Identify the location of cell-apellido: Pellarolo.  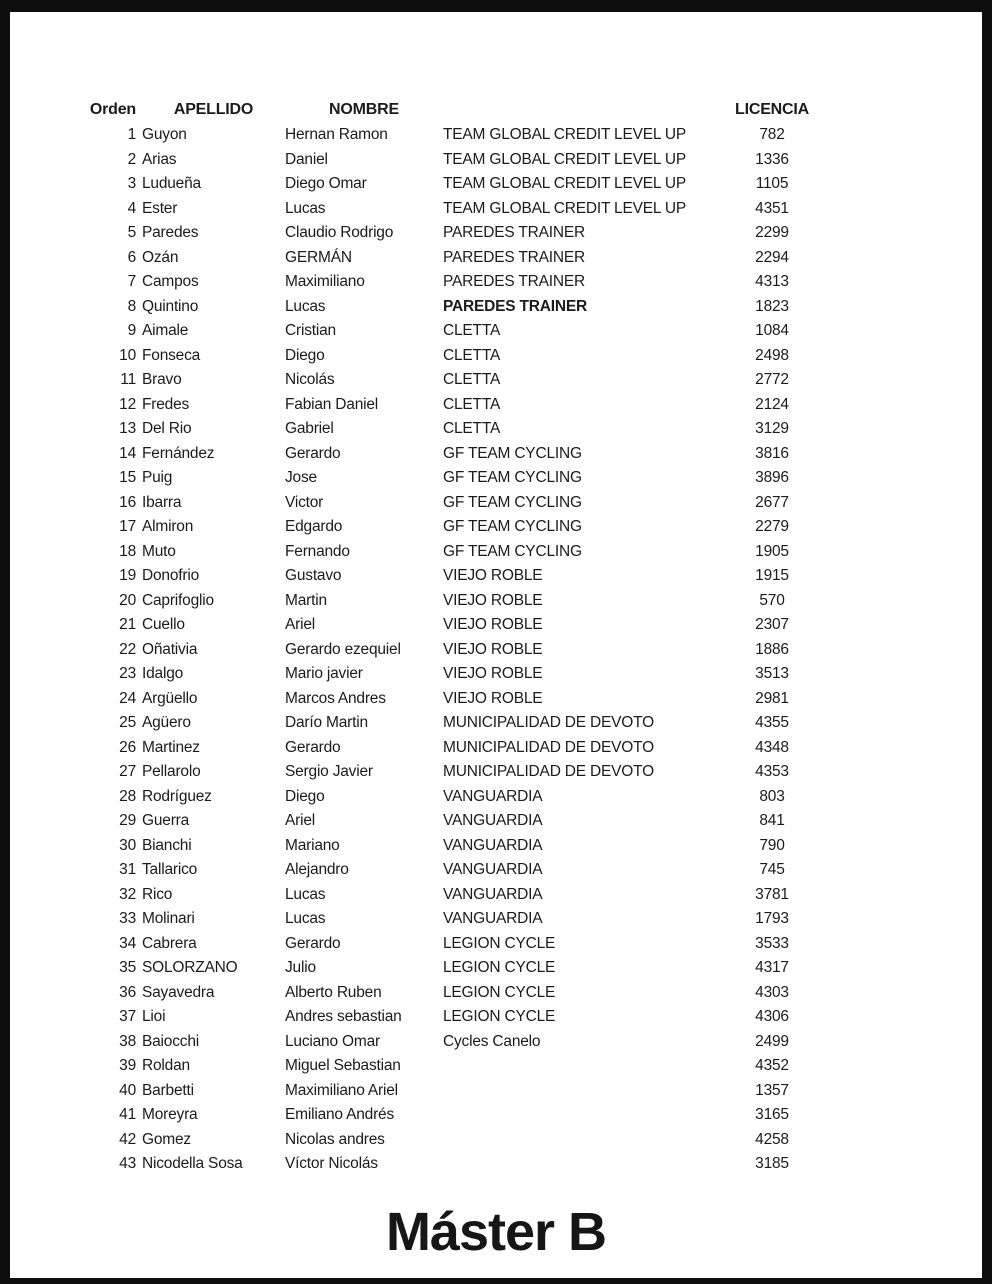
(171, 771).